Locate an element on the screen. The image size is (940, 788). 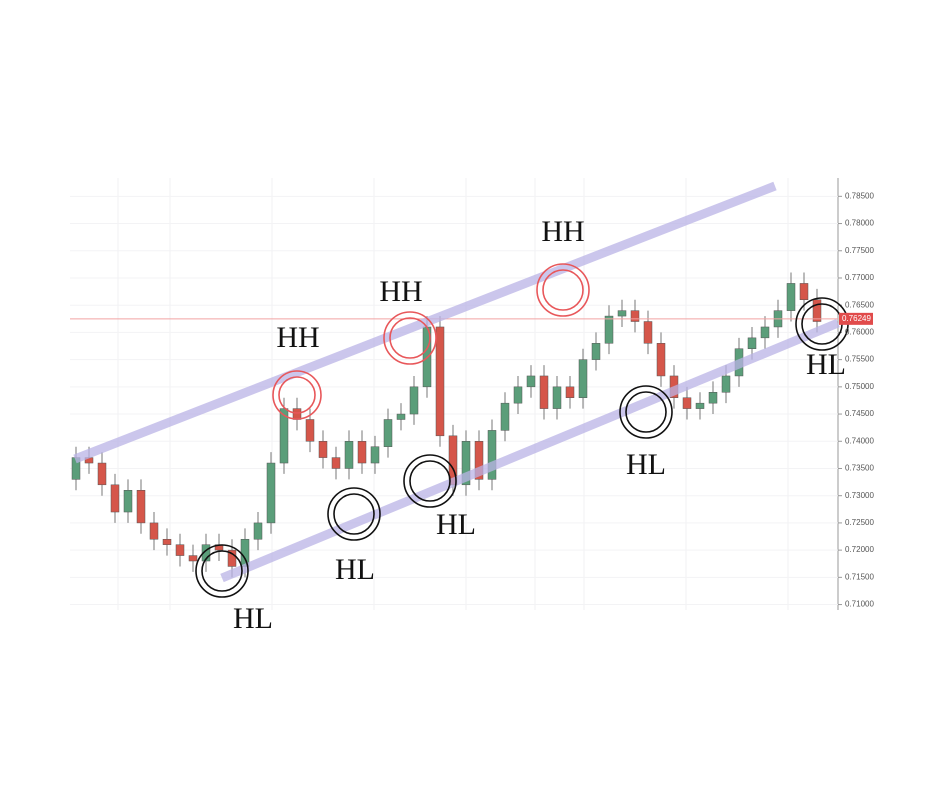
y-tick-label: 0.78500 is located at coordinates (859, 195).